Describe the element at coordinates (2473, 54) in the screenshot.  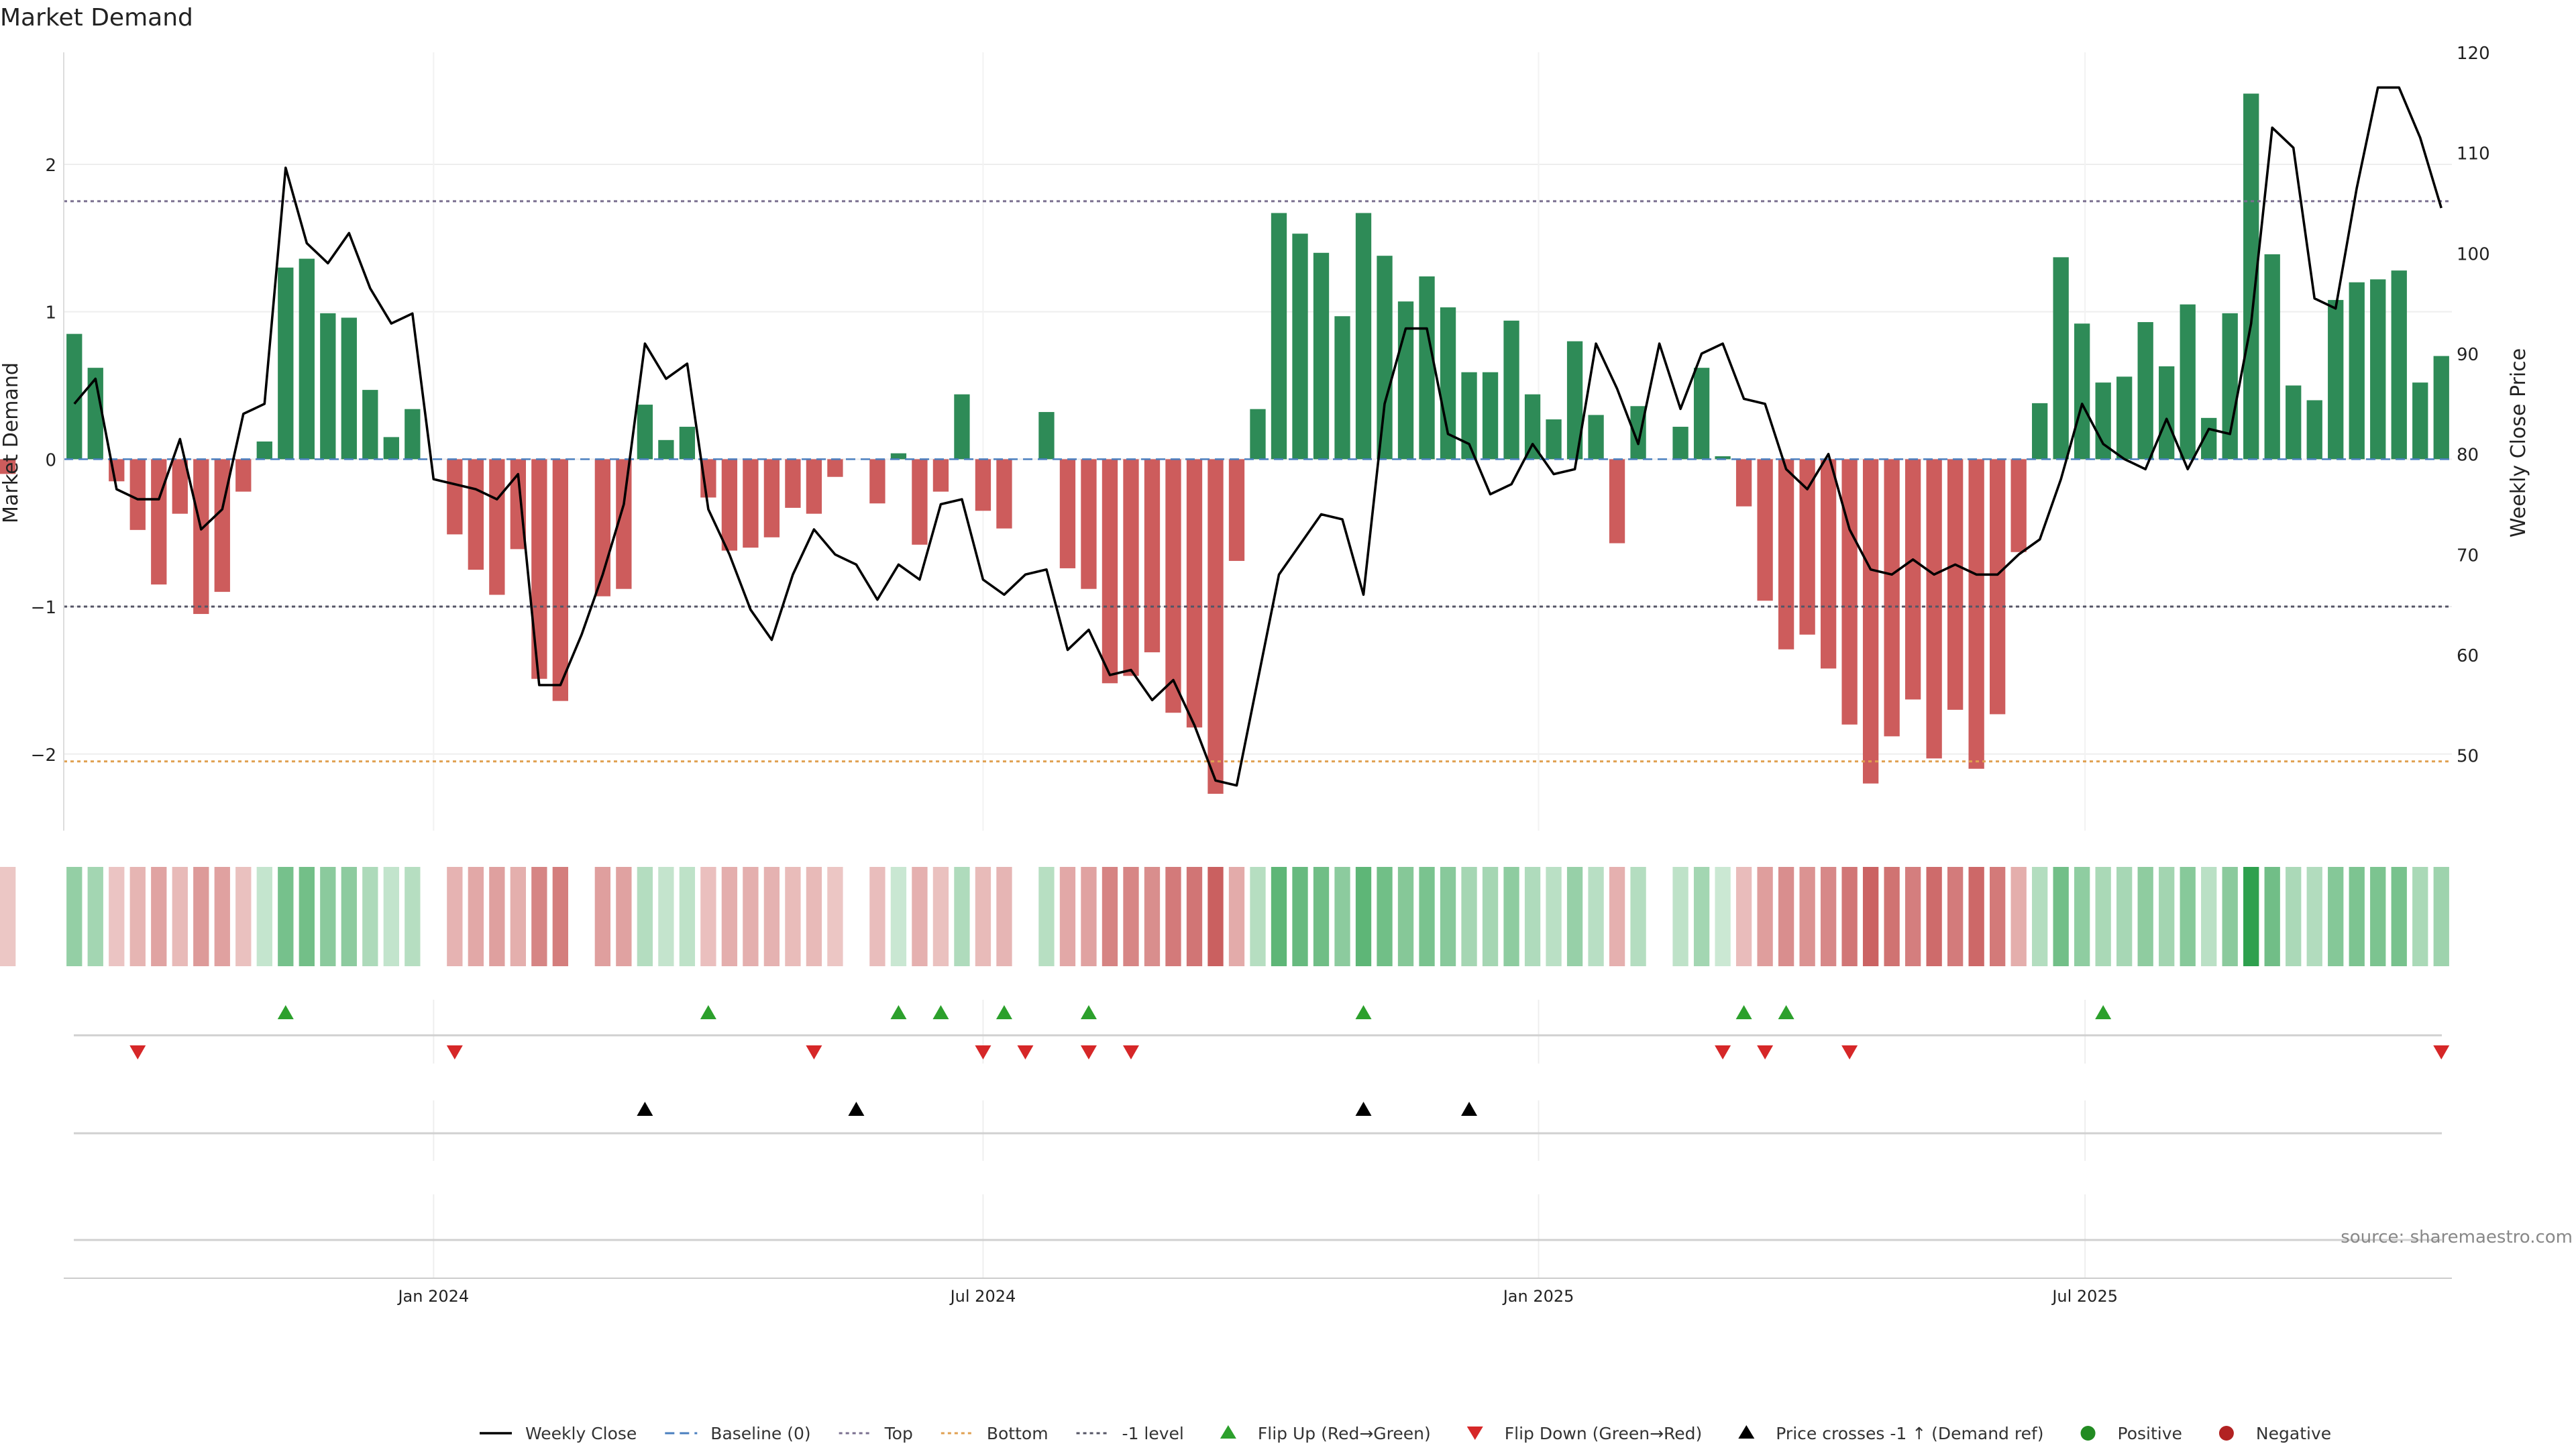
I see `y2-tick-label: 120` at that location.